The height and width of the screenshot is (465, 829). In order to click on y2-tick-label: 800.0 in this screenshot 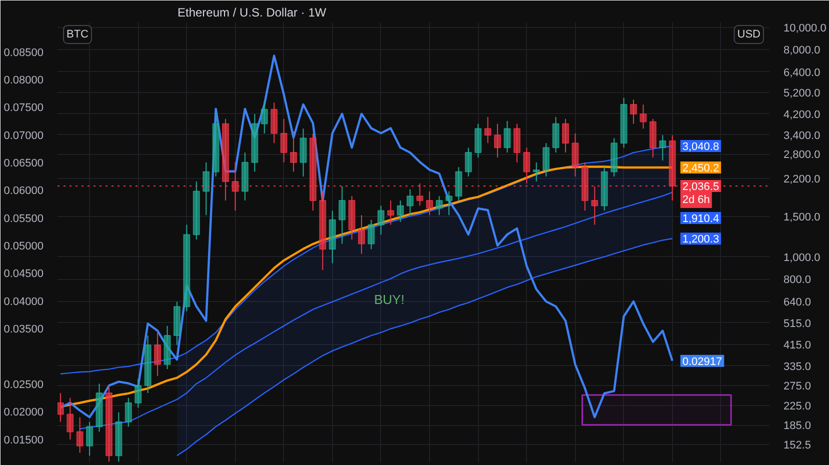, I will do `click(798, 280)`.